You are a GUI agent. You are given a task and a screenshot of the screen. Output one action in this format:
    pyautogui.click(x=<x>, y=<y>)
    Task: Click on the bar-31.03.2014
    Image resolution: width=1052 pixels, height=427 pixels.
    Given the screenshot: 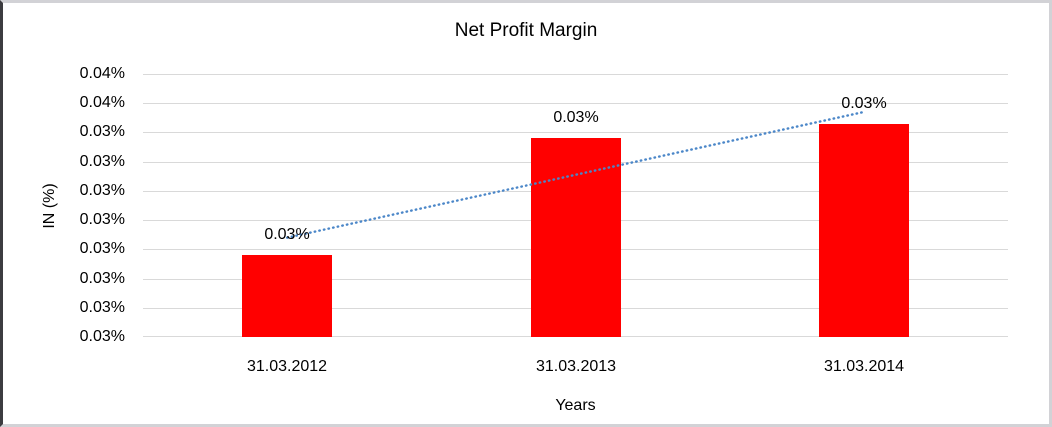 What is the action you would take?
    pyautogui.click(x=864, y=230)
    